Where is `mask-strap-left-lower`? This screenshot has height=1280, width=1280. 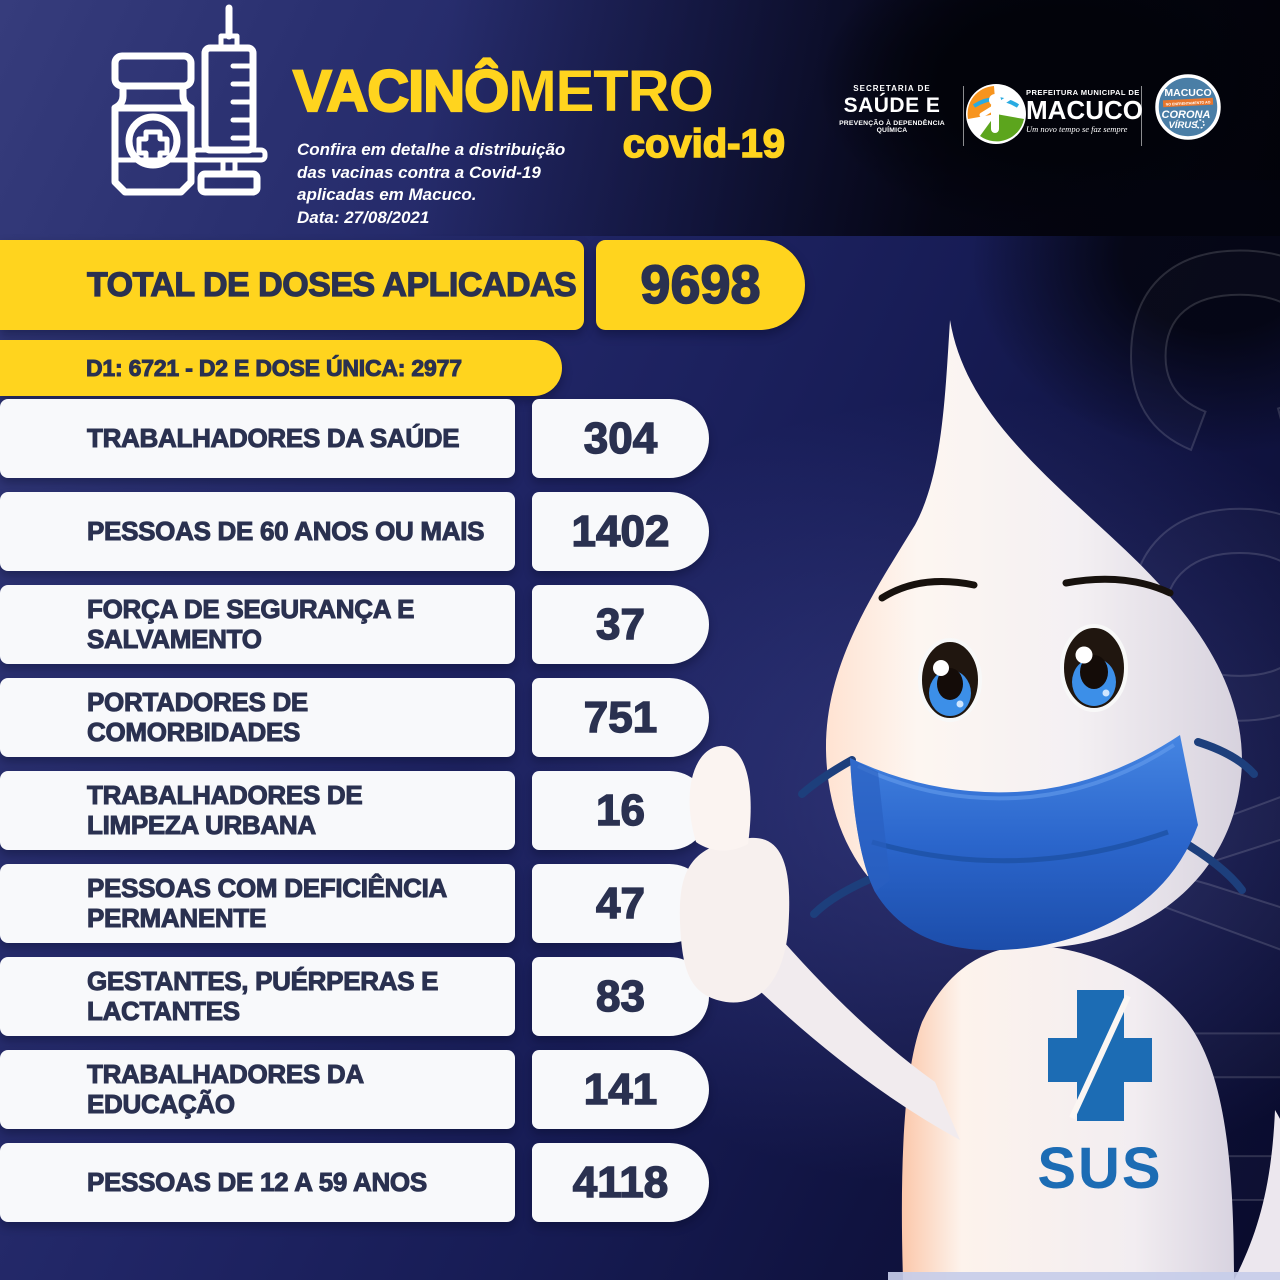 mask-strap-left-lower is located at coordinates (841, 897).